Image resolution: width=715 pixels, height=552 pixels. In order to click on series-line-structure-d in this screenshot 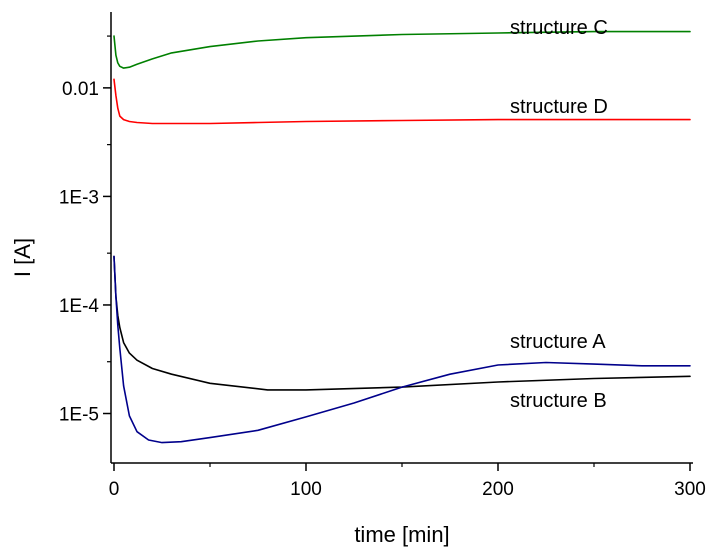, I will do `click(402, 101)`.